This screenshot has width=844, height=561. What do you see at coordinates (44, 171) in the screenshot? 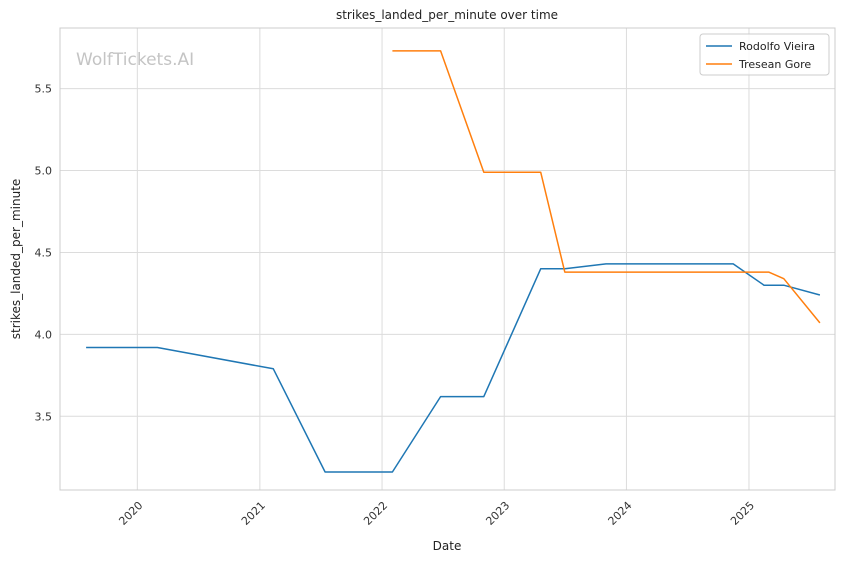
I see `y-tick-label: 5.0` at bounding box center [44, 171].